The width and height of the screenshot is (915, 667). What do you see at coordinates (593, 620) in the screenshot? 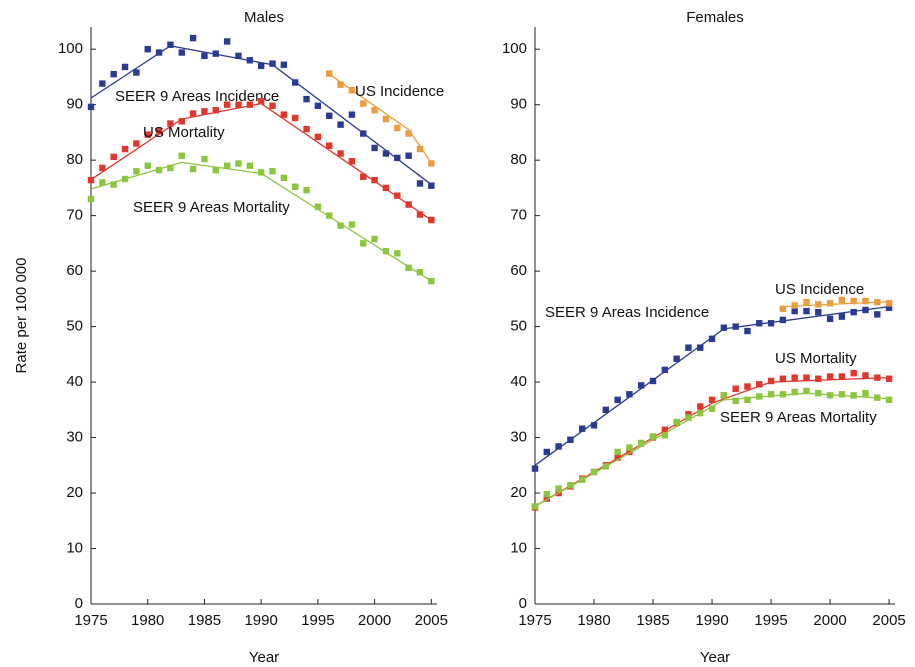
I see `x-tick-label: 1980` at bounding box center [593, 620].